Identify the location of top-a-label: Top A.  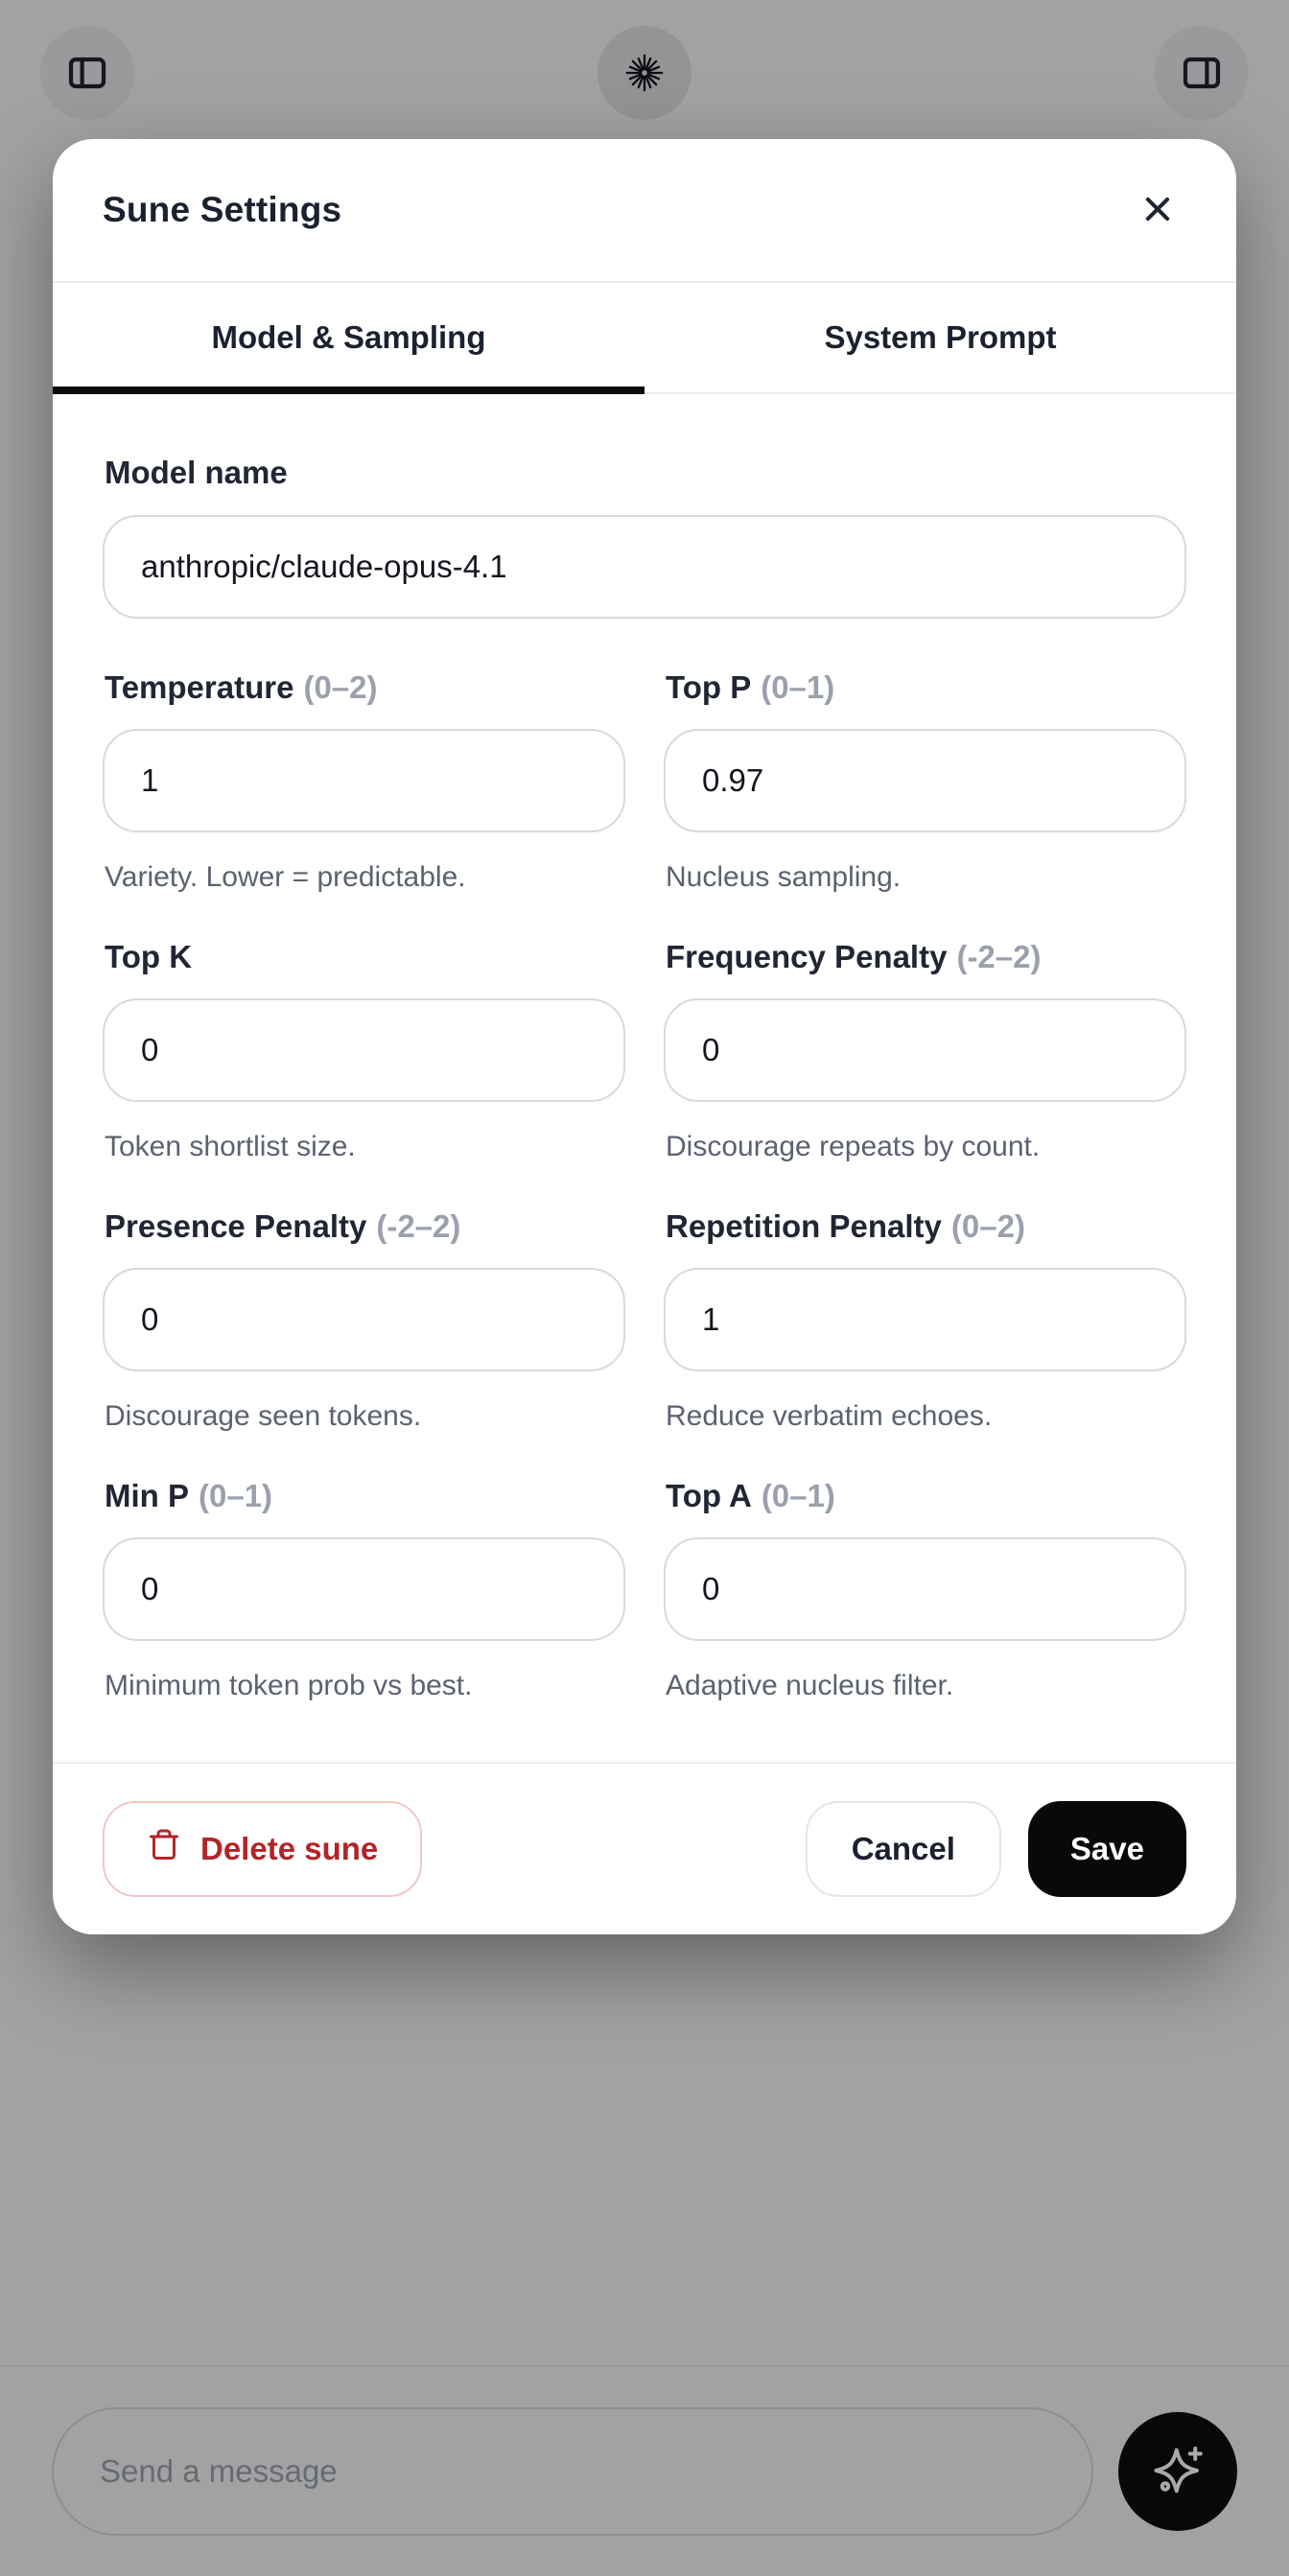
(709, 1495).